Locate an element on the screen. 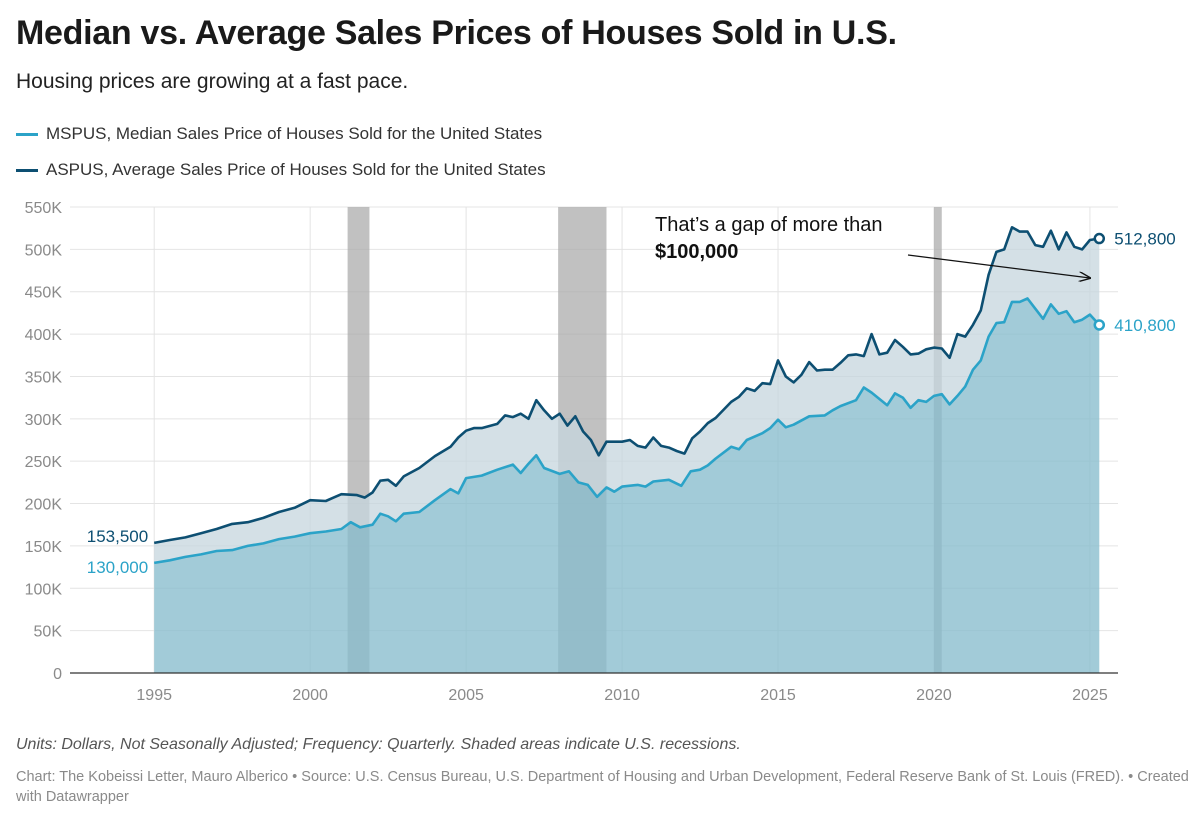 This screenshot has height=821, width=1200. y-tick-label: 0 is located at coordinates (57, 674).